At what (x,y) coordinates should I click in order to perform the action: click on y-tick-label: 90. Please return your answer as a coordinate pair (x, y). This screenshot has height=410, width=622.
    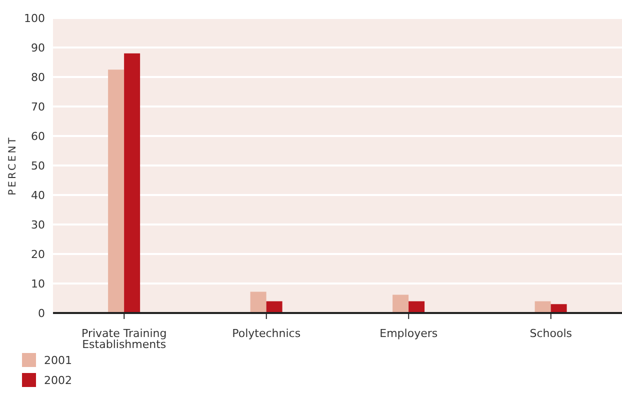
    Looking at the image, I should click on (38, 47).